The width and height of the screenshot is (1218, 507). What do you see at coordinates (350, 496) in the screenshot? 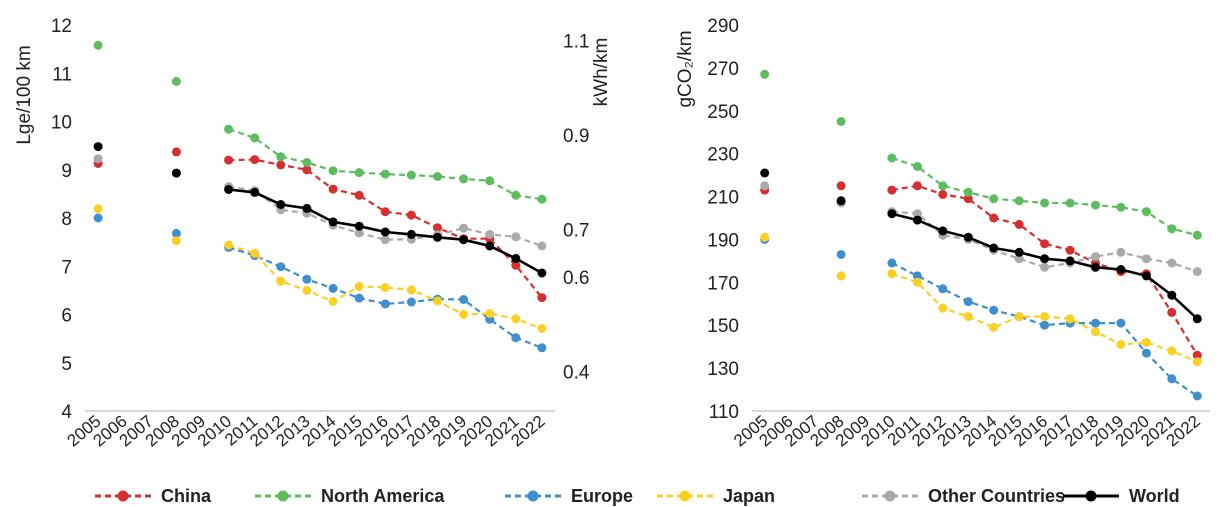
I see `legend-item-north-america: North America` at bounding box center [350, 496].